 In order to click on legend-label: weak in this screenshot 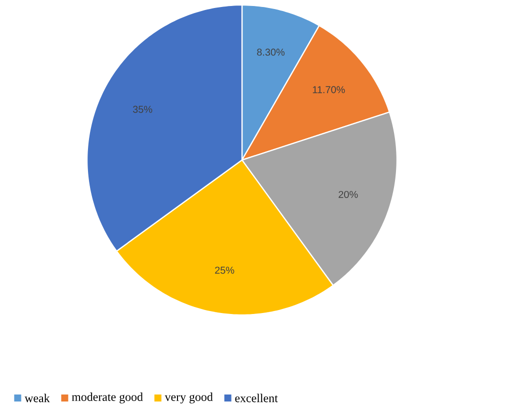, I will do `click(37, 398)`.